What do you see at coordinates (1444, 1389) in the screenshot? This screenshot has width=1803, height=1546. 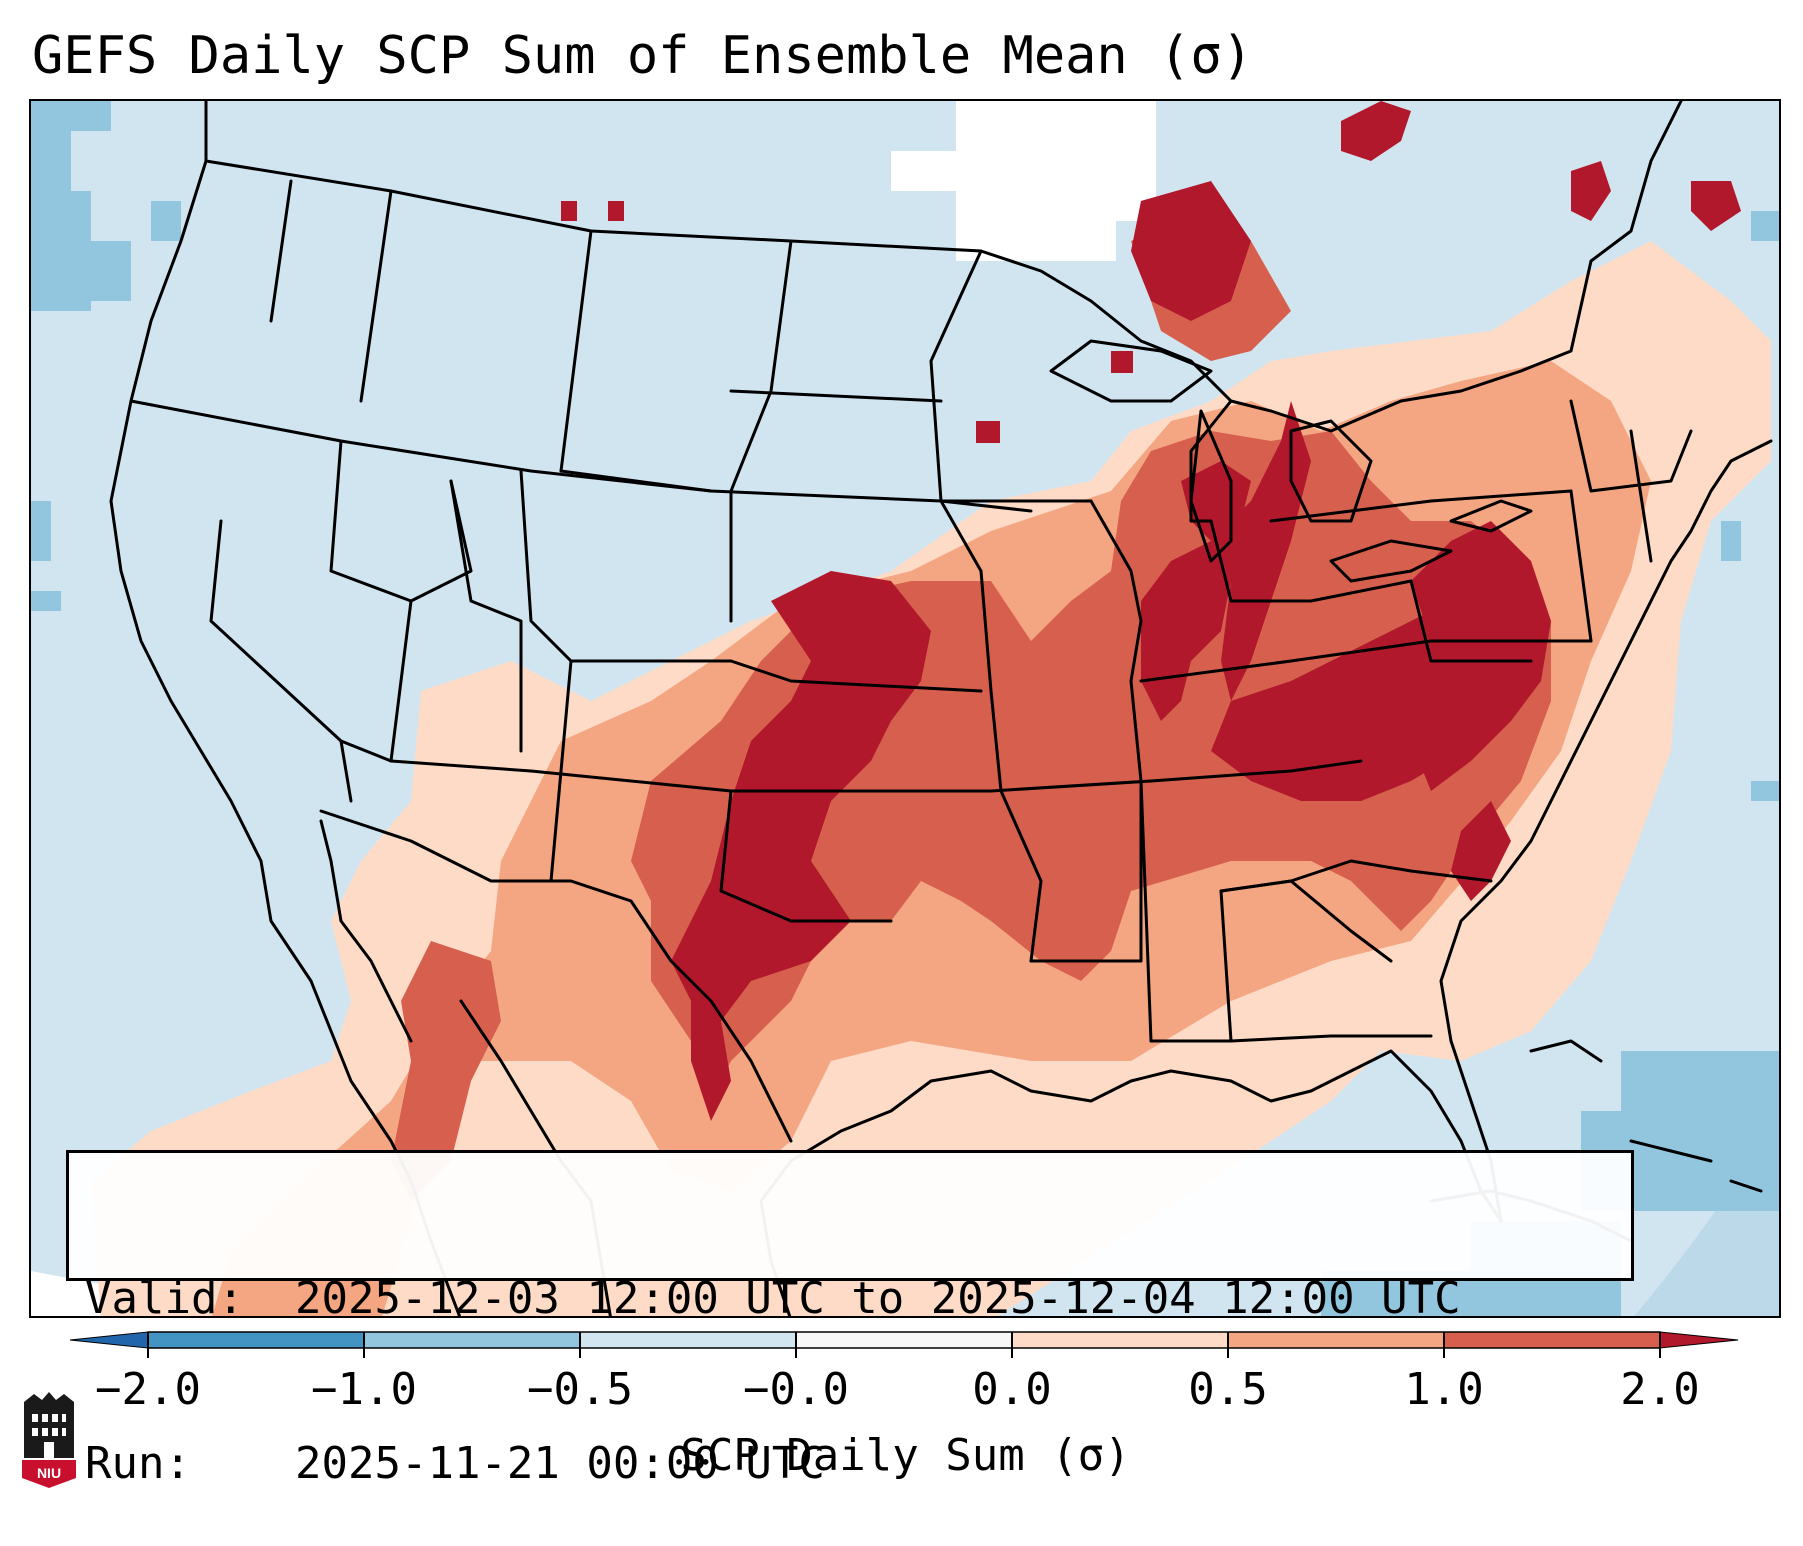 I see `colorbar-tick-label: 1.0` at bounding box center [1444, 1389].